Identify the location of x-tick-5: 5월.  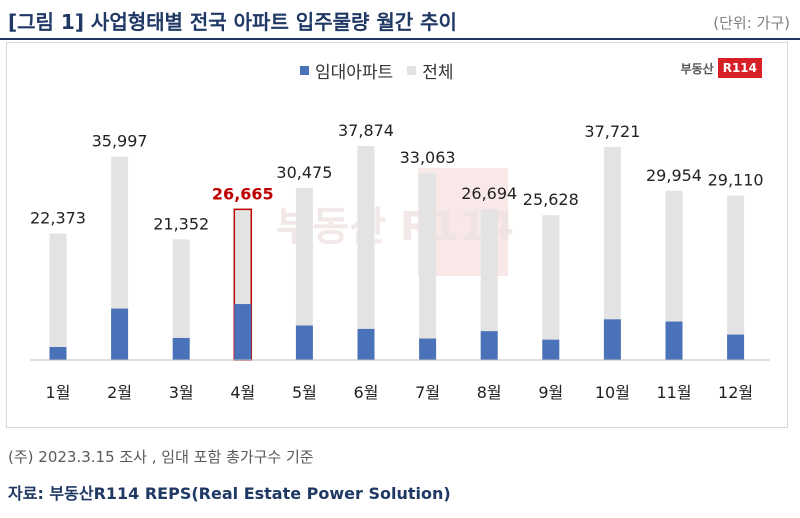
(304, 392).